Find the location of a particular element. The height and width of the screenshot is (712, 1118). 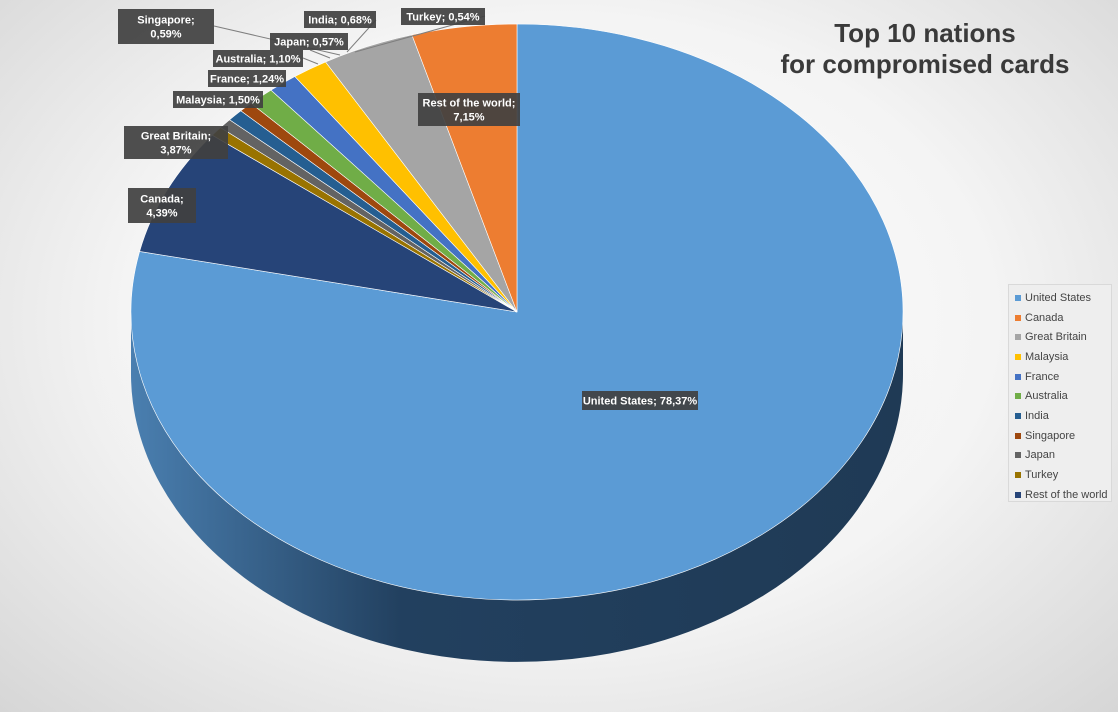

legend-label: India is located at coordinates (1037, 415).